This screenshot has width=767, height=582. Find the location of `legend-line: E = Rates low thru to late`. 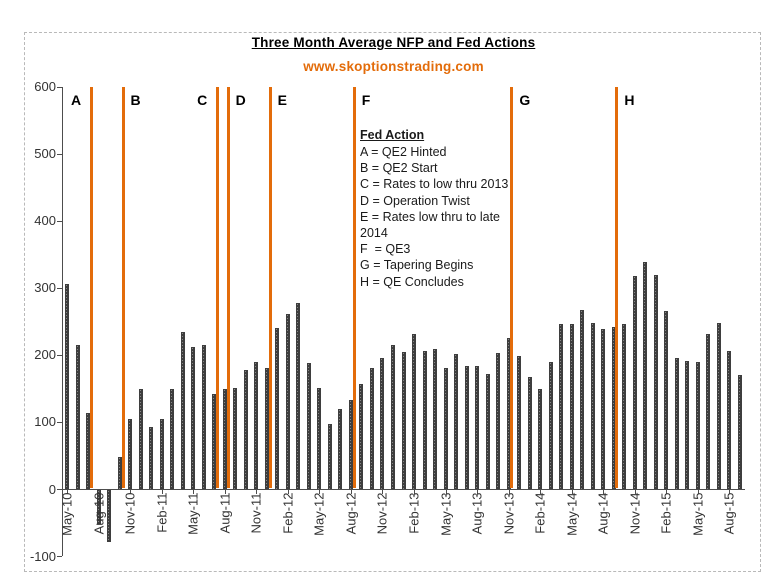

legend-line: E = Rates low thru to late is located at coordinates (430, 216).